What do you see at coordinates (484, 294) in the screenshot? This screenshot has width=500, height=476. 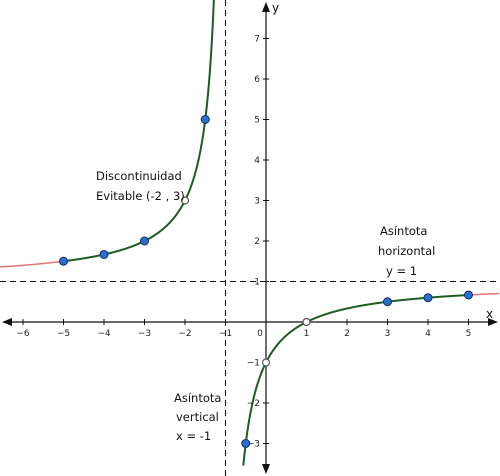 I see `right-branch-extension` at bounding box center [484, 294].